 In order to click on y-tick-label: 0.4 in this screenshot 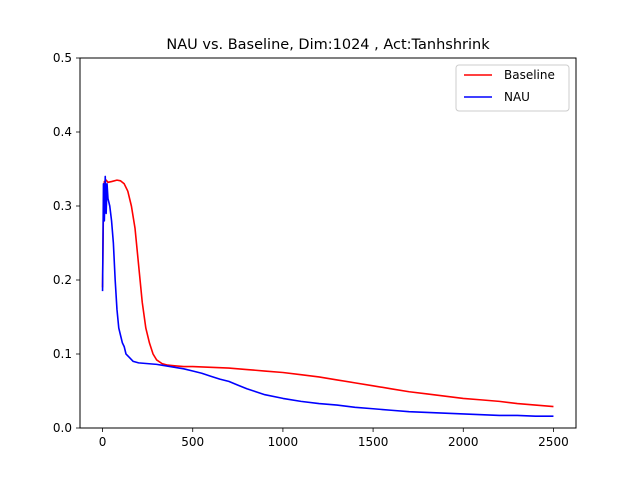, I will do `click(62, 132)`.